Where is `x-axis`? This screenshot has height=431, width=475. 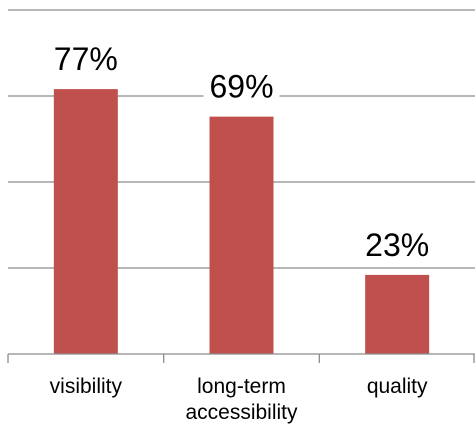 x-axis is located at coordinates (241, 358).